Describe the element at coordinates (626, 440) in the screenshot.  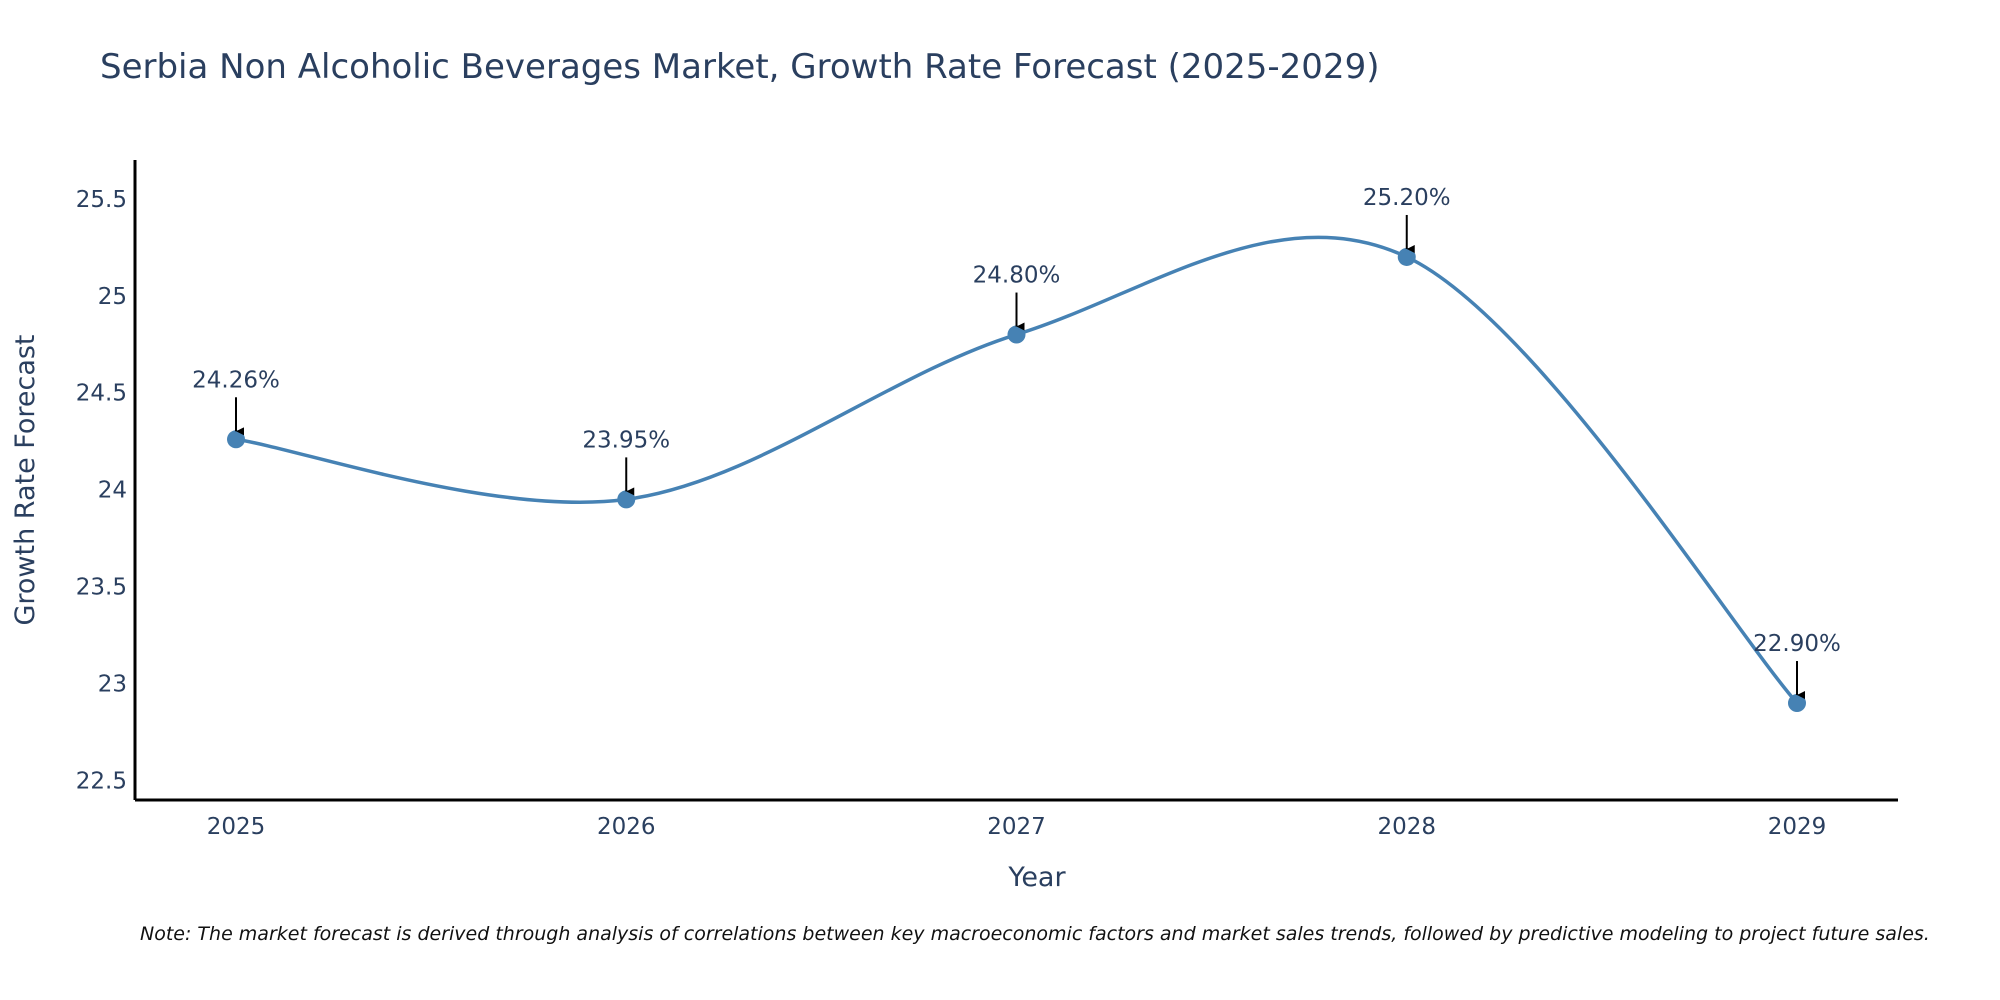
I see `data-label: 23.95%` at that location.